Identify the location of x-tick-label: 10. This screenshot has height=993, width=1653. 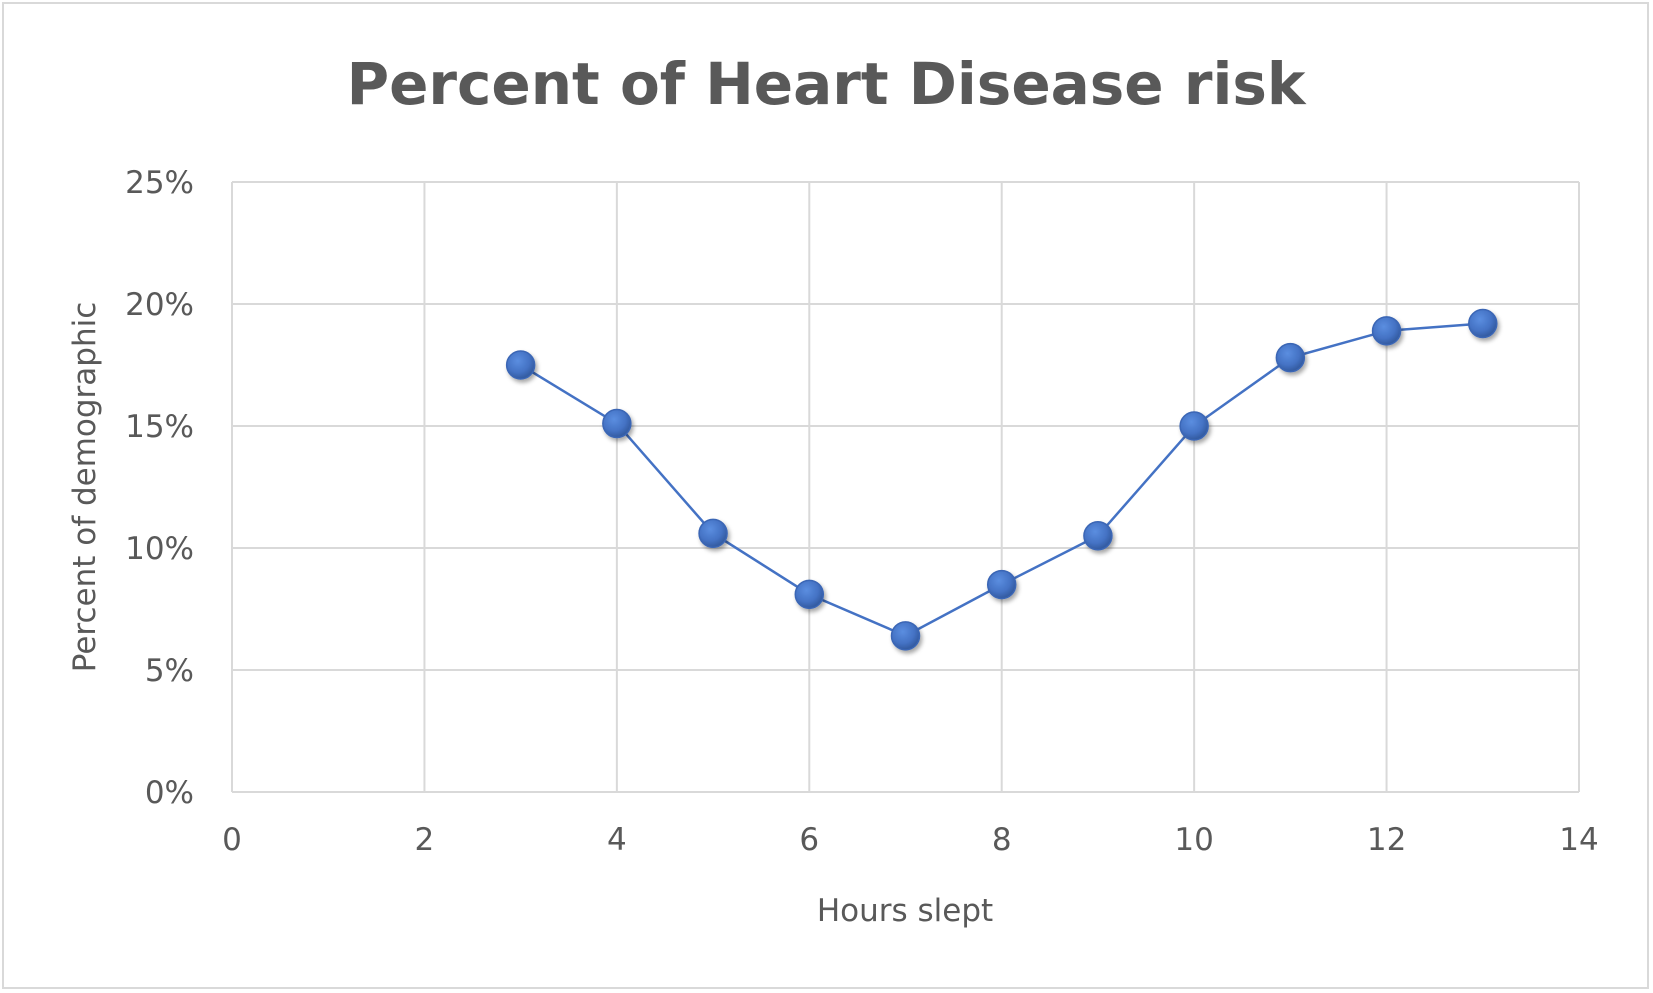
(1193, 840).